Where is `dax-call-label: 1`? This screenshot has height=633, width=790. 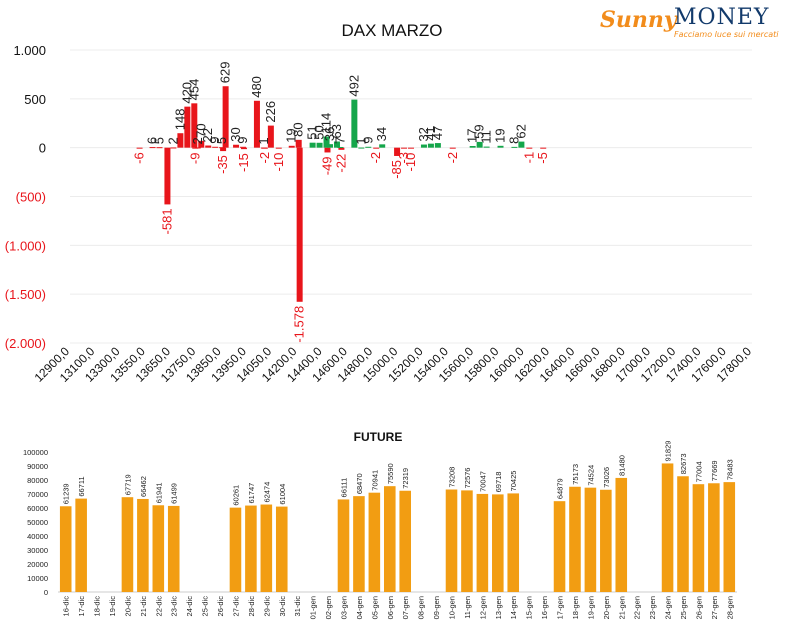 dax-call-label: 1 is located at coordinates (360, 140).